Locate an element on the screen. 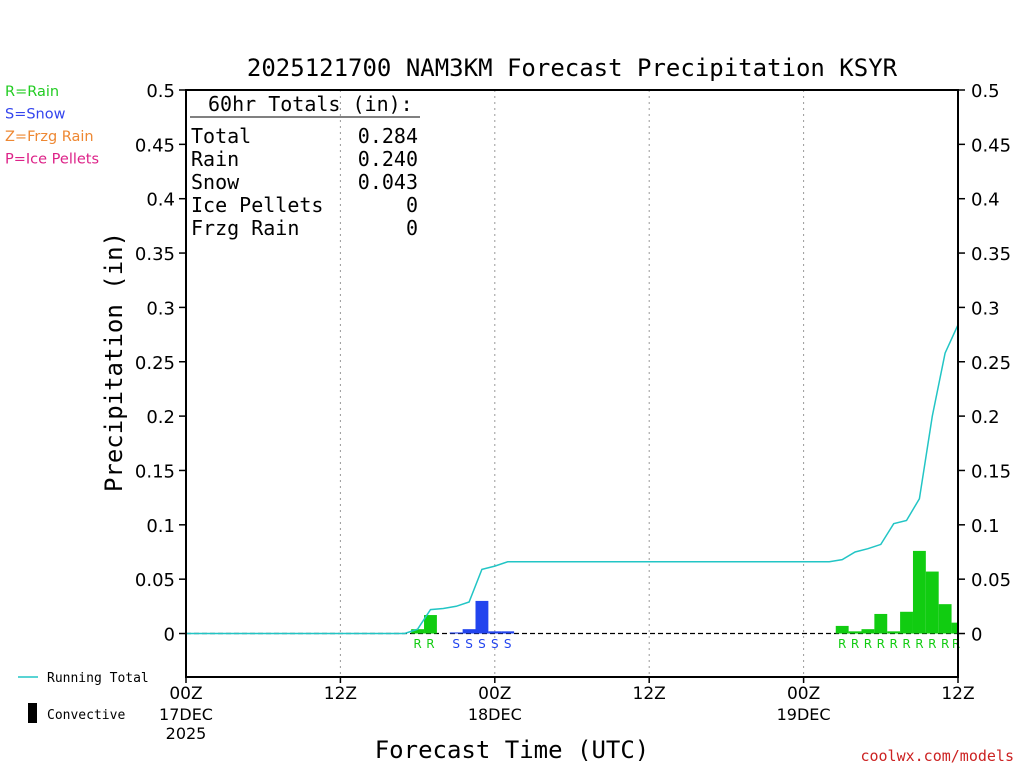 This screenshot has height=768, width=1024. running-total-legend: Running Total is located at coordinates (83, 678).